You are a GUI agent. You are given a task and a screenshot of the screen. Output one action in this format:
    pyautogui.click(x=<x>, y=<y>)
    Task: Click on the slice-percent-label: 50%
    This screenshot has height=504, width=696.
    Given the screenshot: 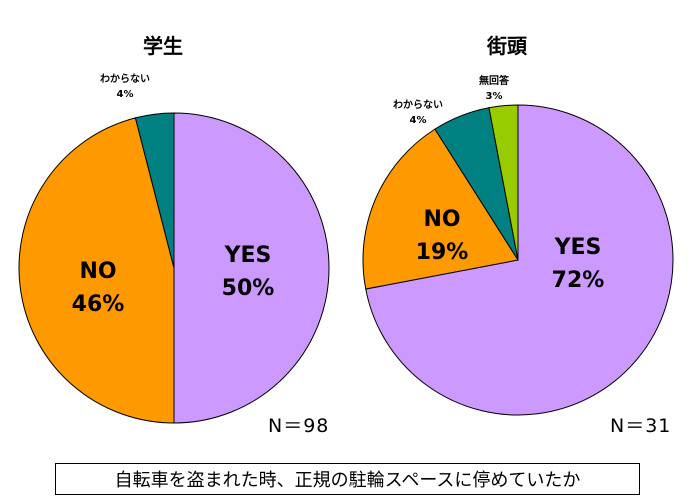 What is the action you would take?
    pyautogui.click(x=248, y=288)
    